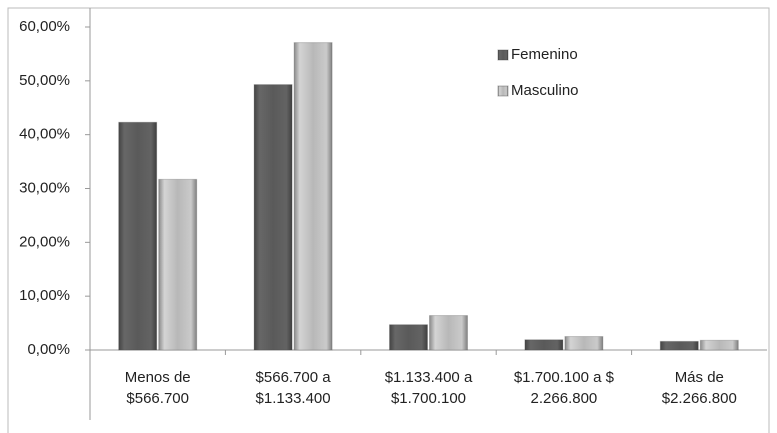 The width and height of the screenshot is (777, 433). I want to click on x-tick-label: $2.266.800, so click(699, 398).